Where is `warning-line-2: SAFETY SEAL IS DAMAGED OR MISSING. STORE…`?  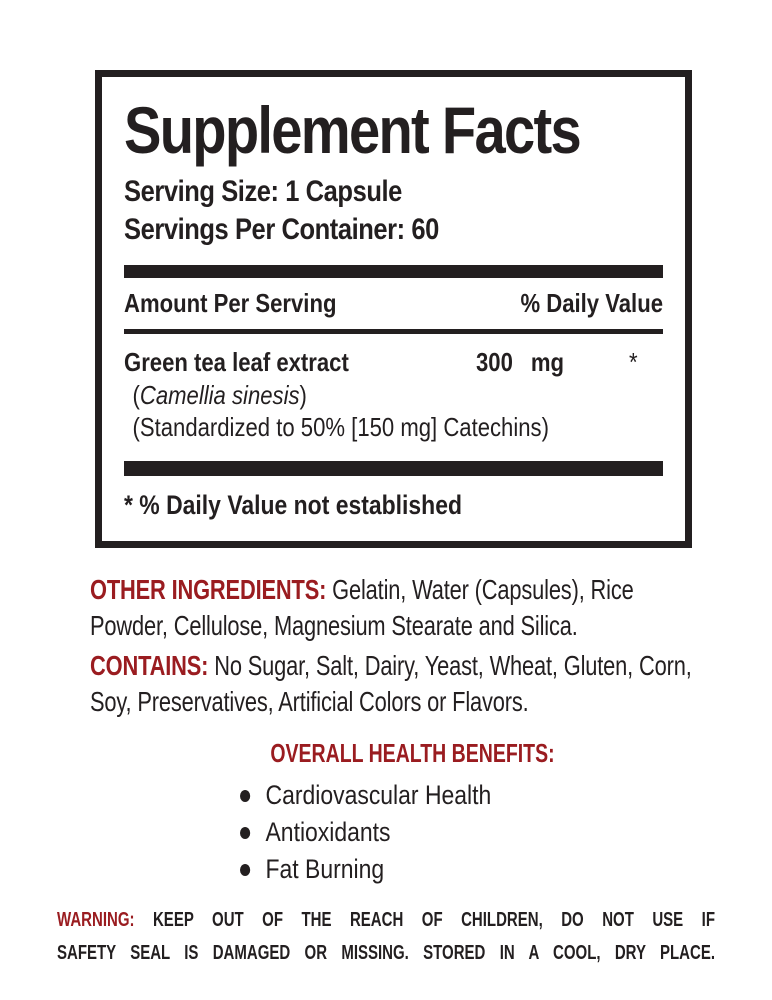
warning-line-2: SAFETY SEAL IS DAMAGED OR MISSING. STORE… is located at coordinates (386, 953).